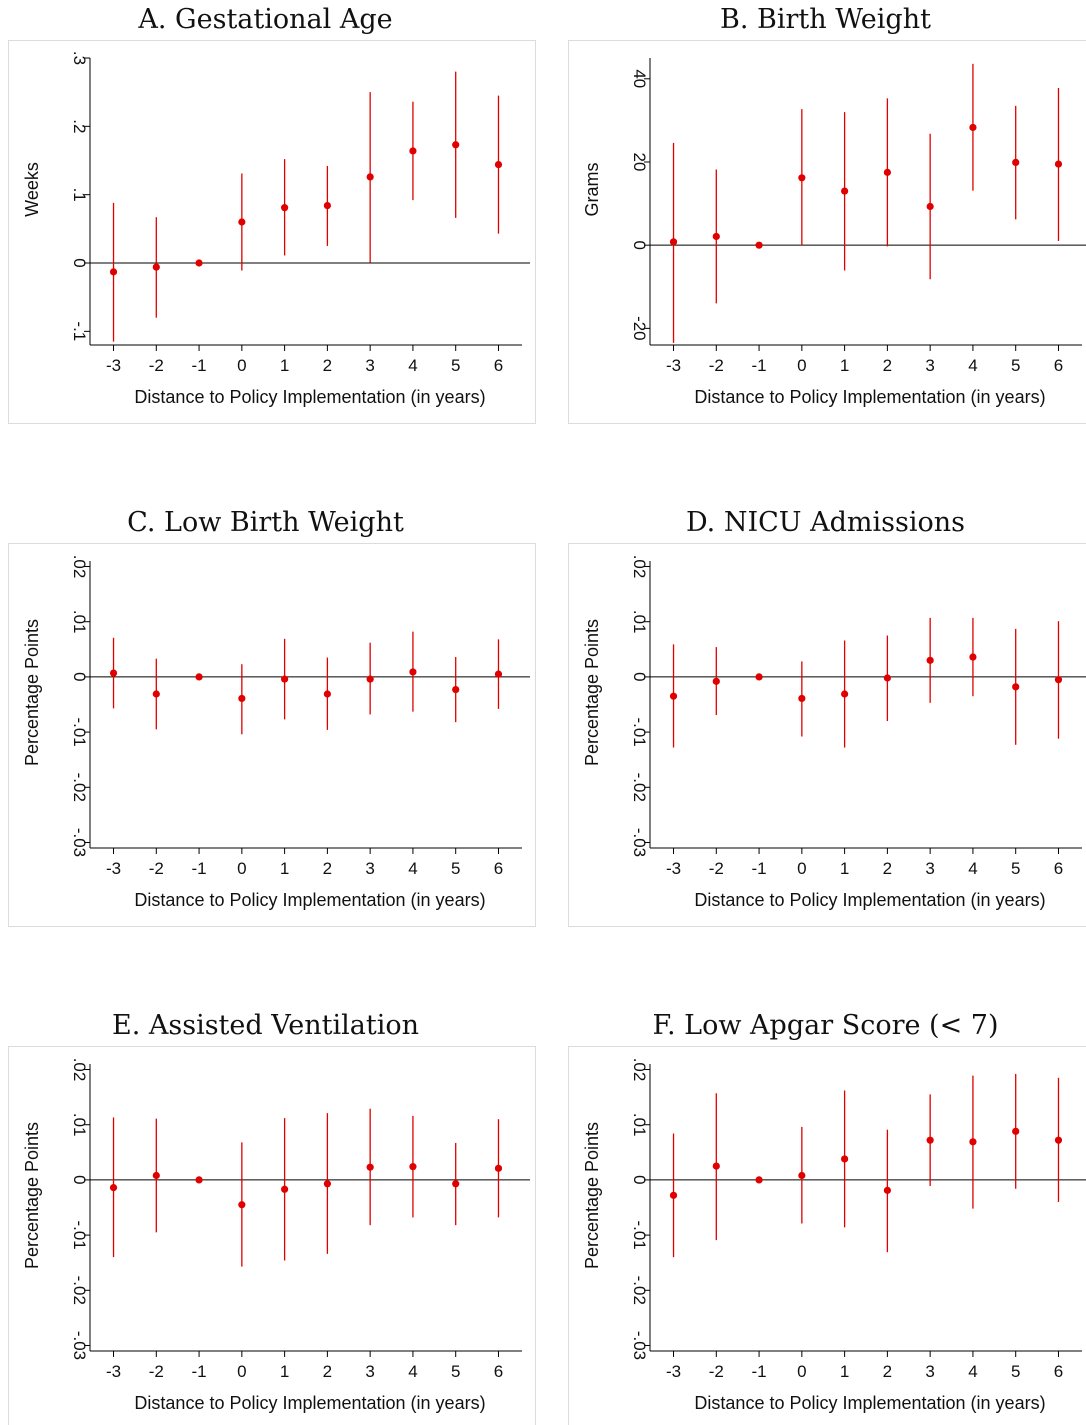 The height and width of the screenshot is (1425, 1086). I want to click on panel-title: E. Assisted Ventilation, so click(265, 1025).